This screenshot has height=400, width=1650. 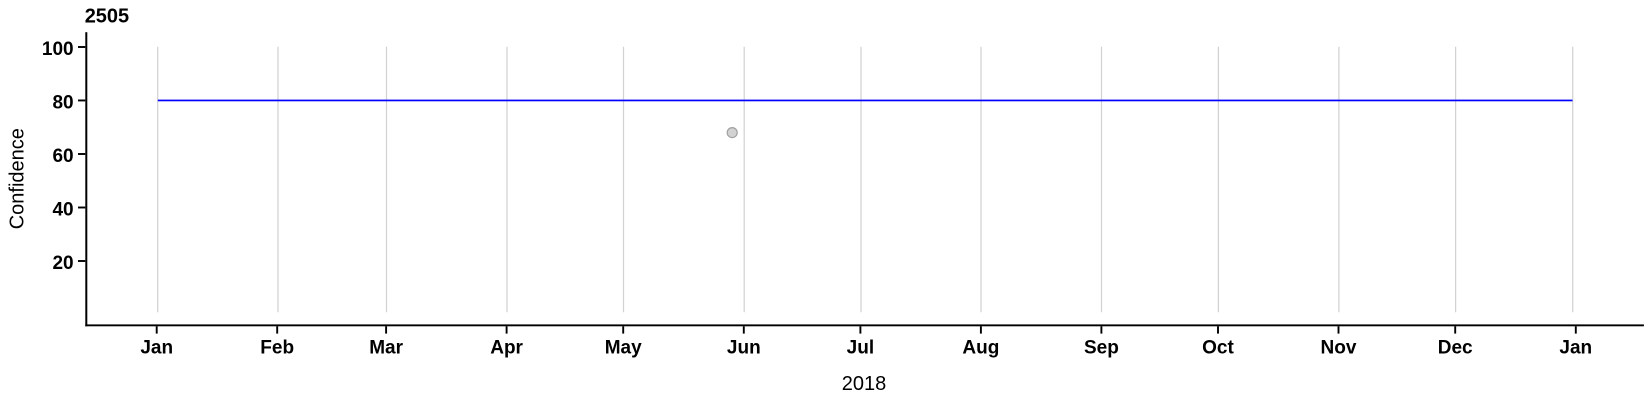 What do you see at coordinates (107, 16) in the screenshot?
I see `svg-text: 2505` at bounding box center [107, 16].